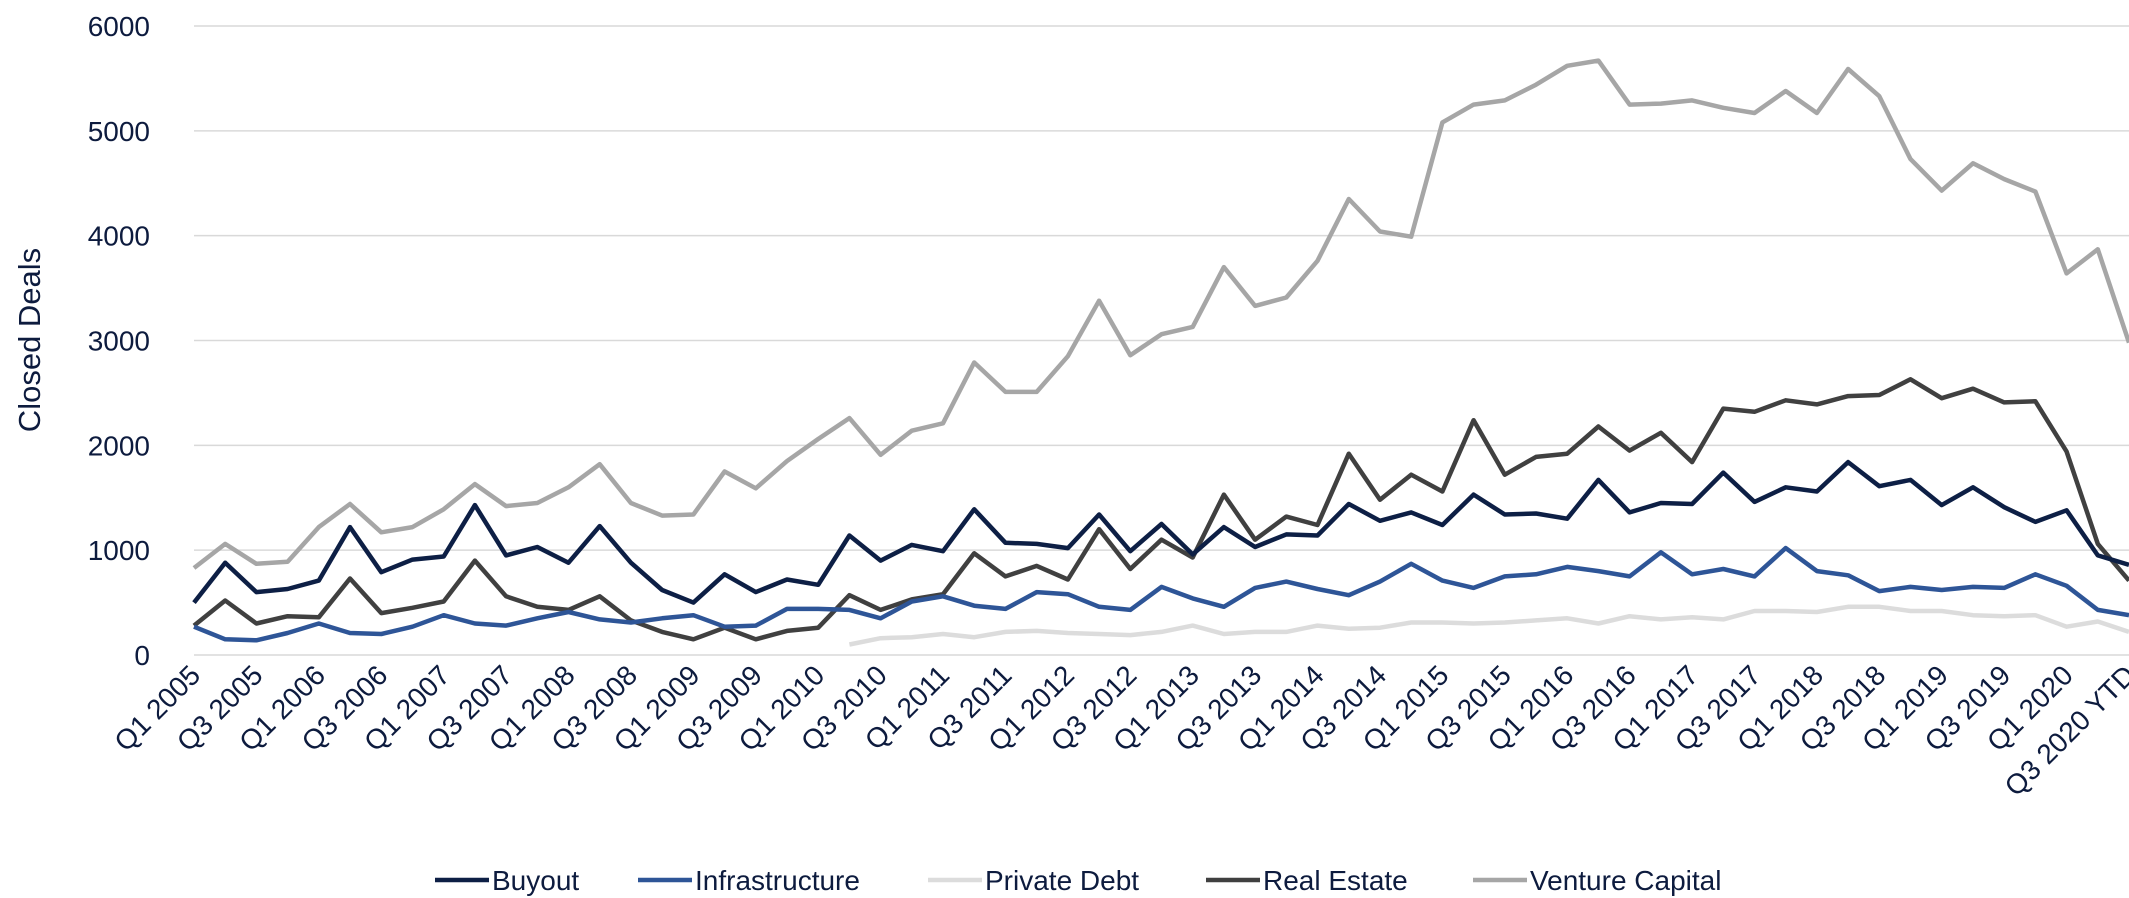 This screenshot has width=2129, height=898. Describe the element at coordinates (119, 550) in the screenshot. I see `y-tick-label: 1000` at that location.